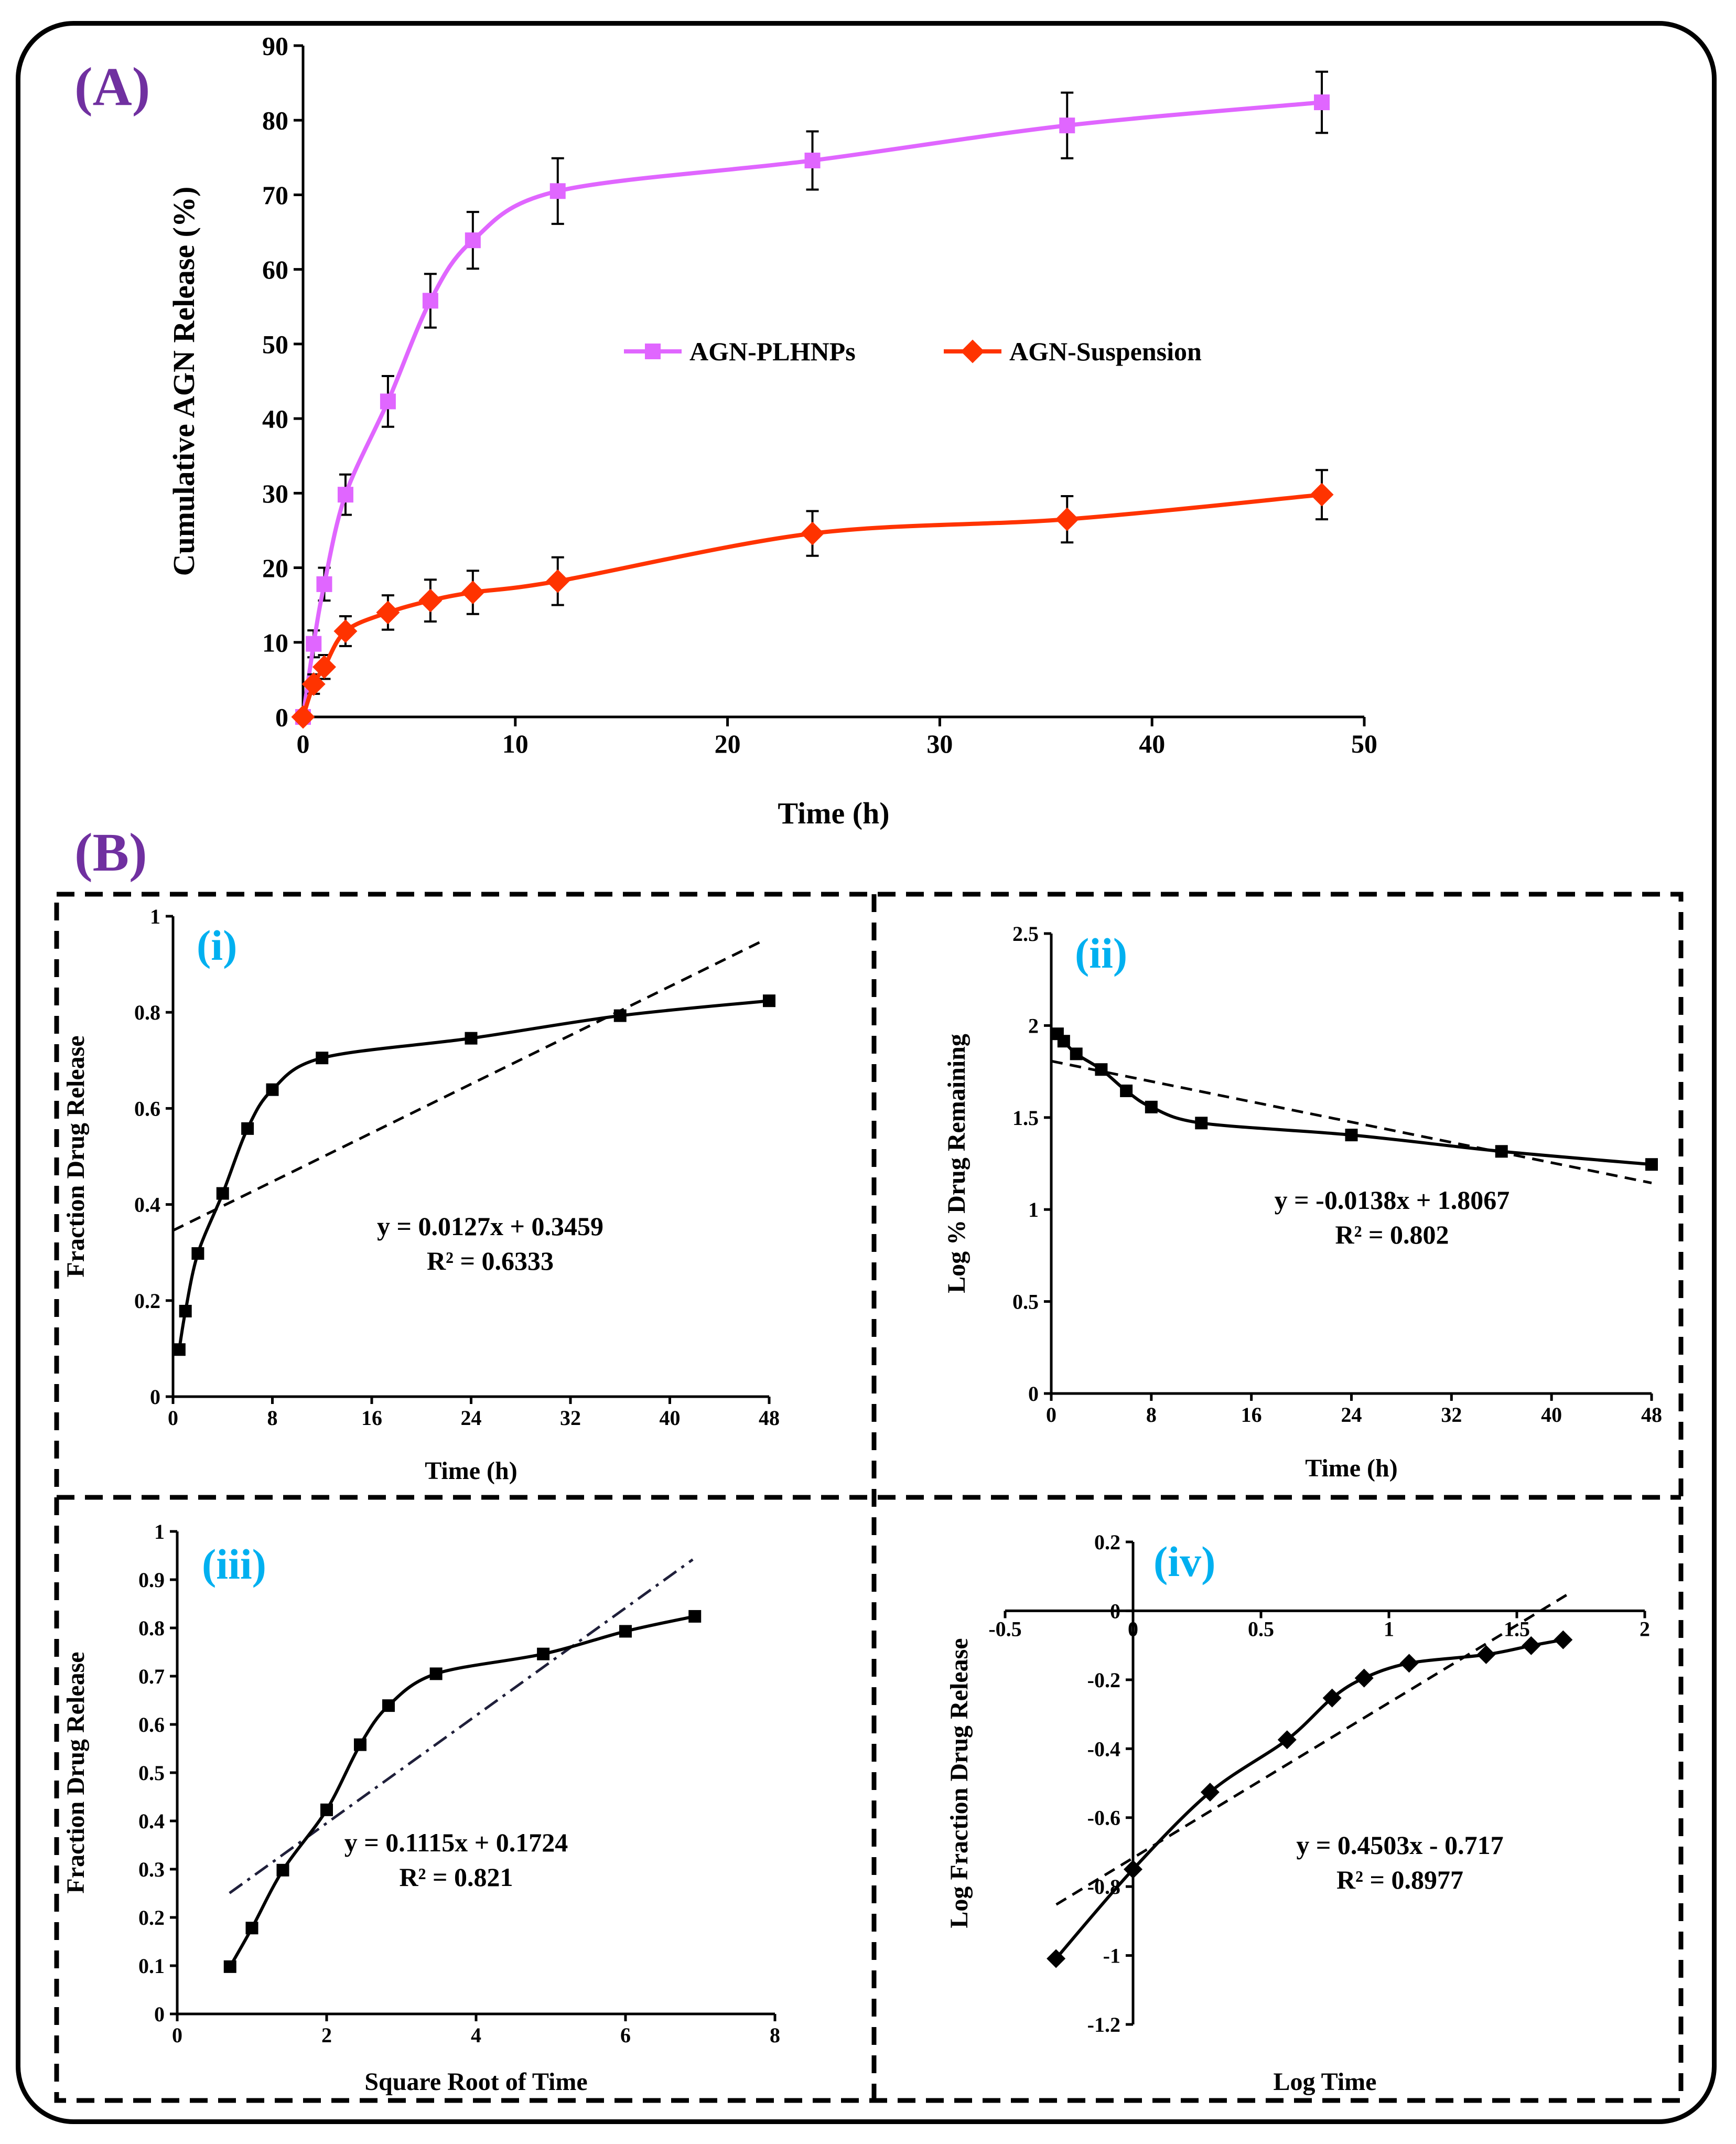 This screenshot has height=2144, width=1736. I want to click on chart-ii-y-tick-label: 2, so click(1033, 1025).